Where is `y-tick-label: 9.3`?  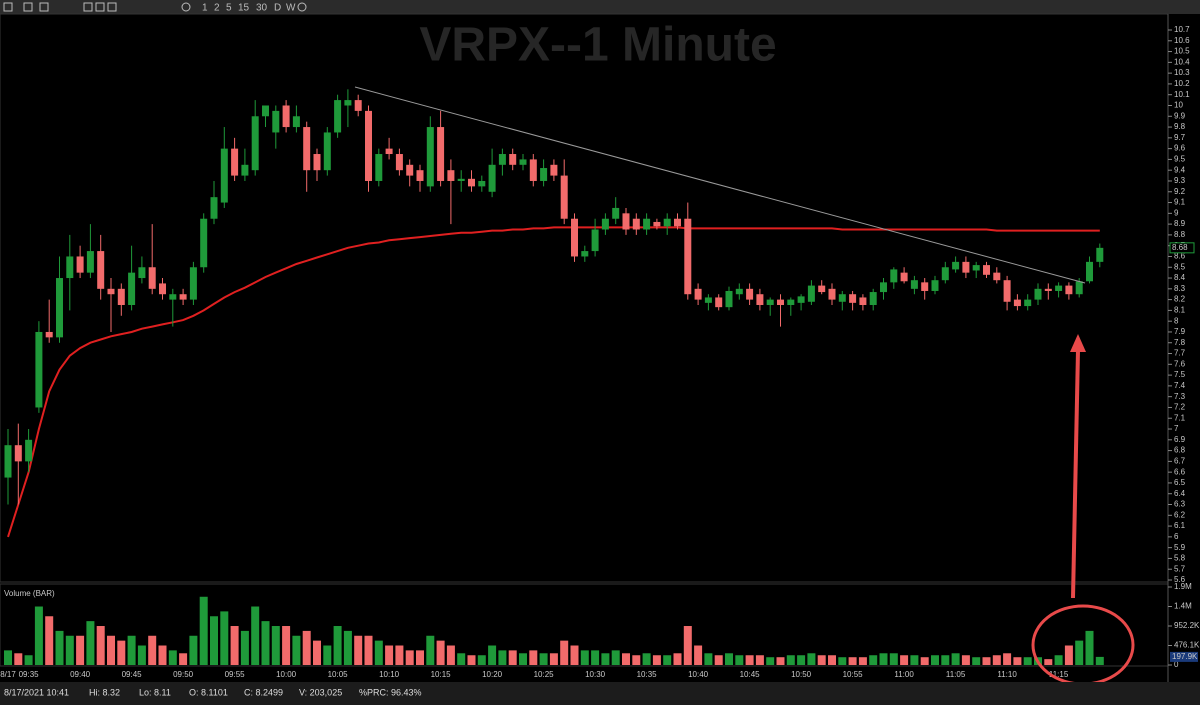
y-tick-label: 9.3 is located at coordinates (1180, 180).